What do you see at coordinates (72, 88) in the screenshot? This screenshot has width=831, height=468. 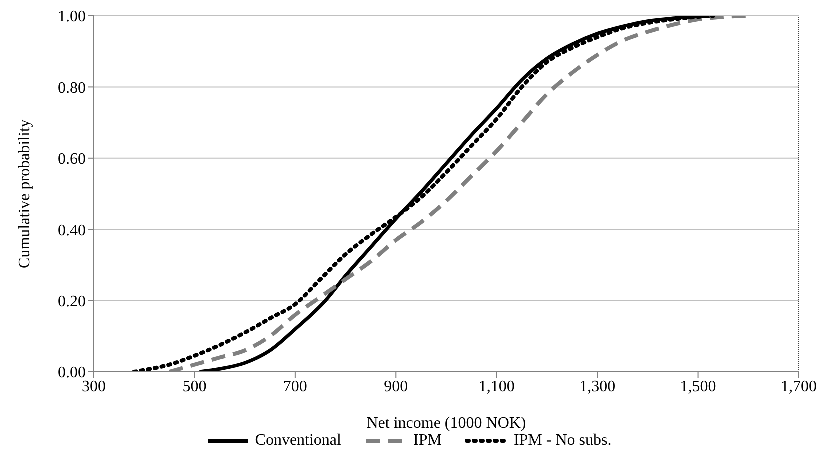 I see `y-tick-label: 0.80` at bounding box center [72, 88].